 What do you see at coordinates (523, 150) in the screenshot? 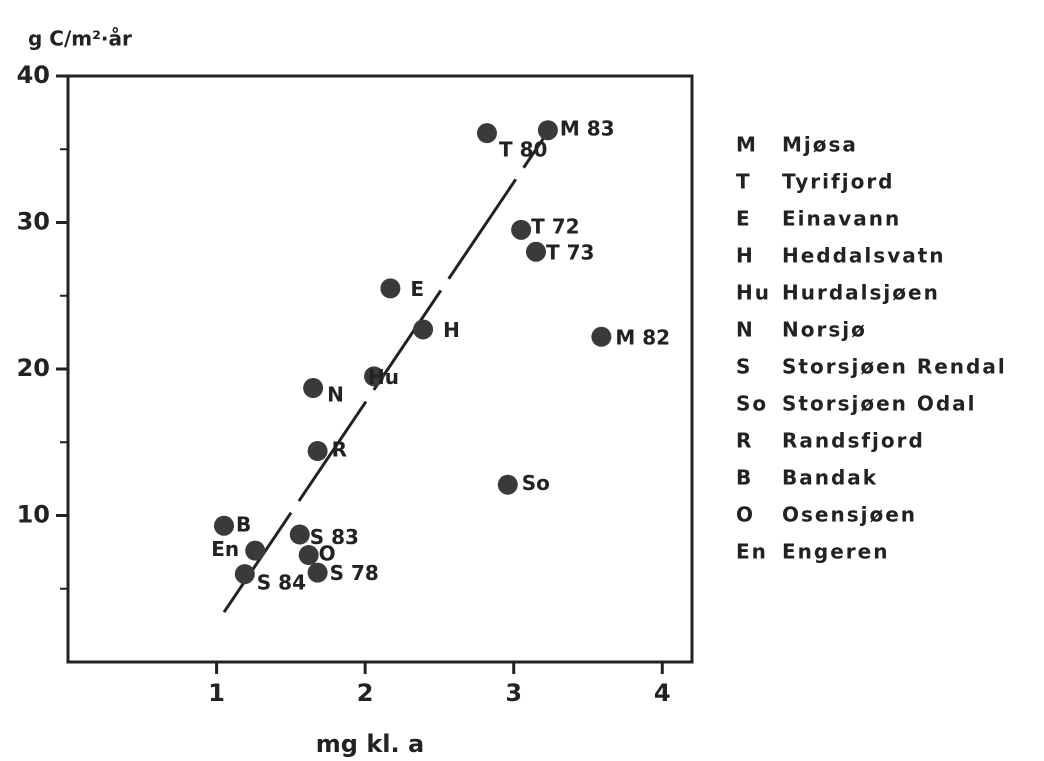
I see `point-label: T 80` at bounding box center [523, 150].